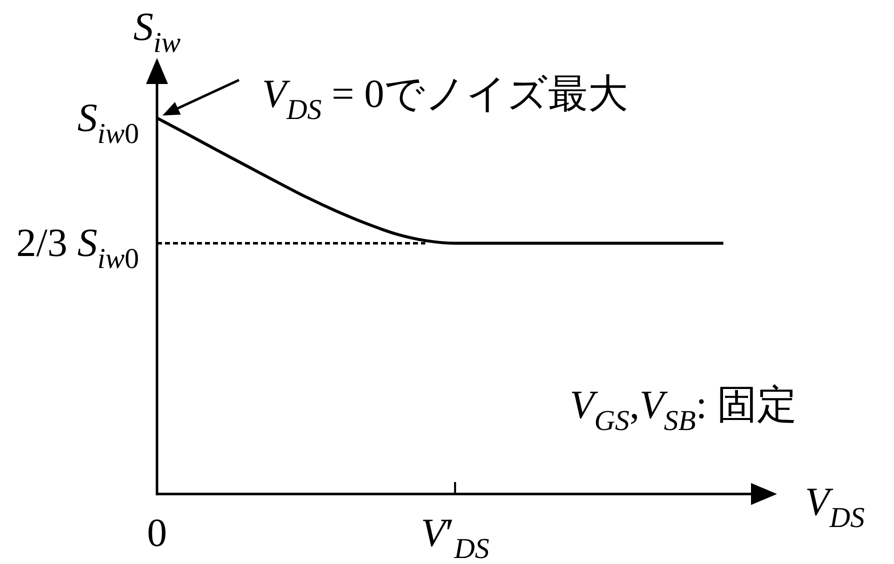 The image size is (894, 564). What do you see at coordinates (157, 532) in the screenshot?
I see `x-tick-label: 0` at bounding box center [157, 532].